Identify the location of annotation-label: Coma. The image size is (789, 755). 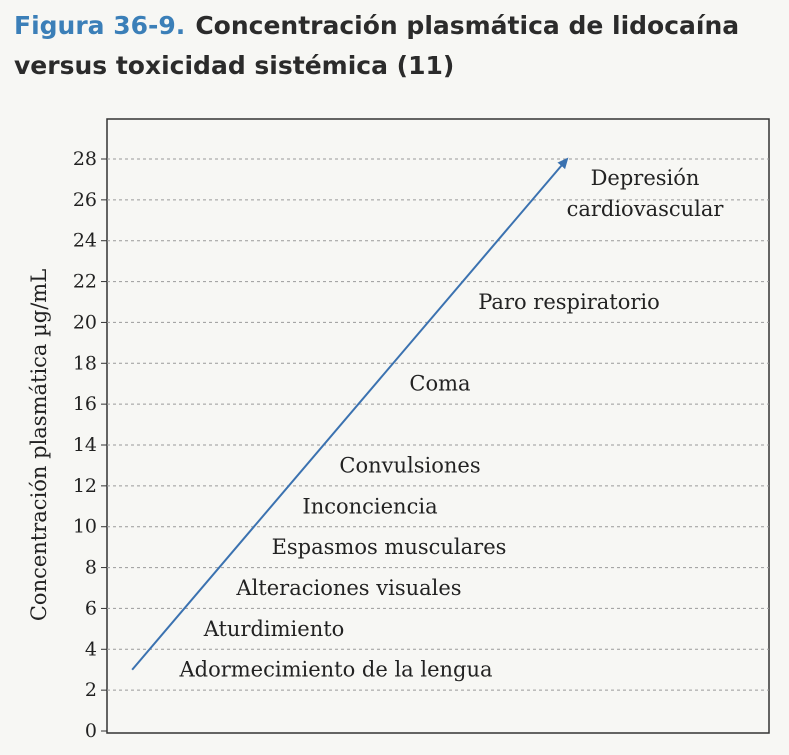
(439, 384).